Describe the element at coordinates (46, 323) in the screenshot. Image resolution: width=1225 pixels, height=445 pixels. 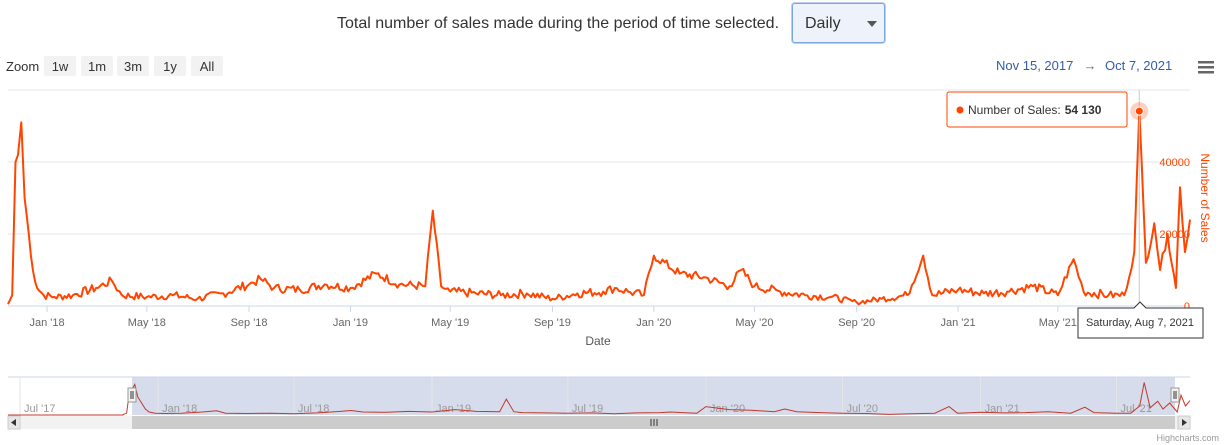
I see `x-tick-label: Jan '18` at that location.